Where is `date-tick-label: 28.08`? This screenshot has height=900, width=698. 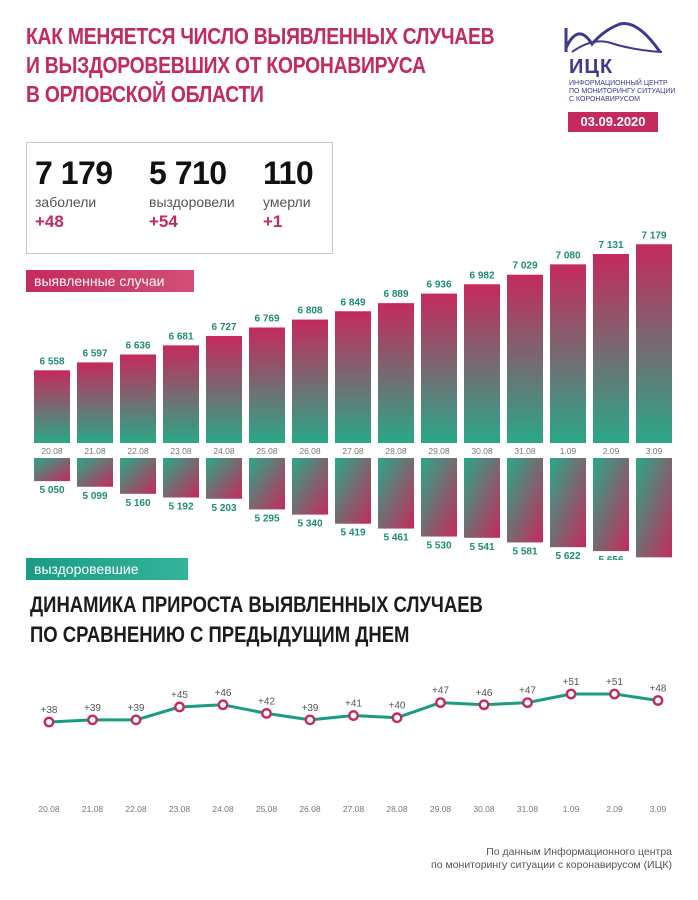
date-tick-label: 28.08 is located at coordinates (396, 451).